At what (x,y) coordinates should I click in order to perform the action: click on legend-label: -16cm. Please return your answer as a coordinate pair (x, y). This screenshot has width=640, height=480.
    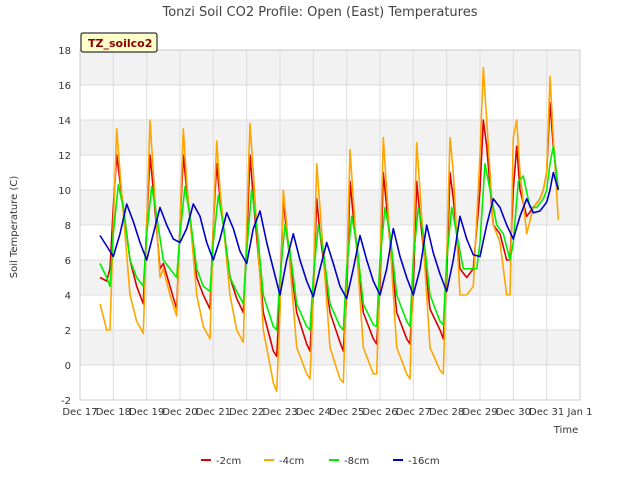
    Looking at the image, I should click on (424, 461).